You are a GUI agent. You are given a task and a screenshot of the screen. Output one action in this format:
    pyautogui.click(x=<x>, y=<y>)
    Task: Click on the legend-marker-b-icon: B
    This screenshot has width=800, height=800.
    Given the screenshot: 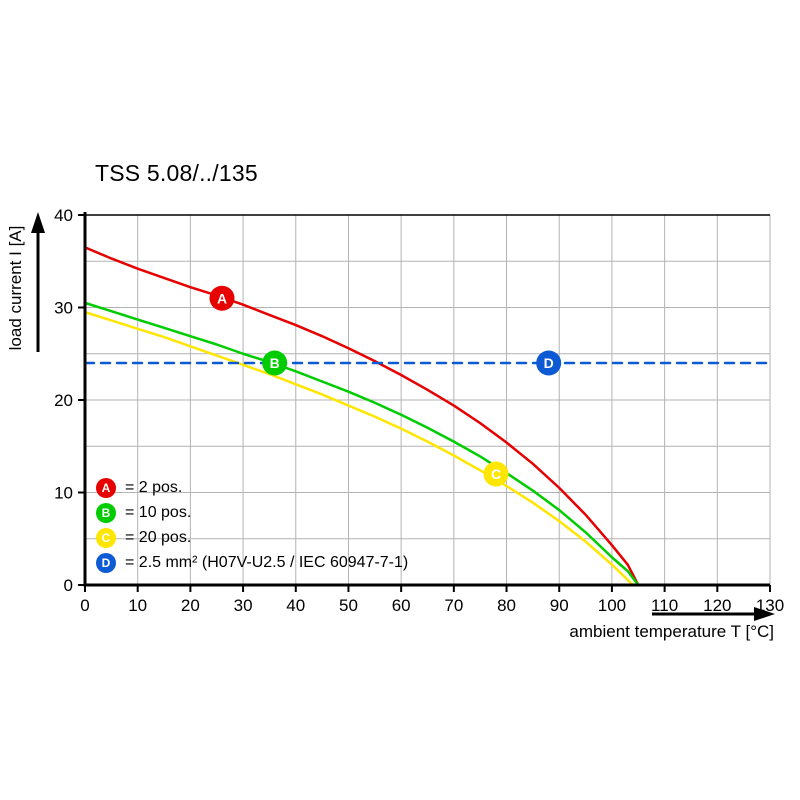 What is the action you would take?
    pyautogui.click(x=106, y=513)
    